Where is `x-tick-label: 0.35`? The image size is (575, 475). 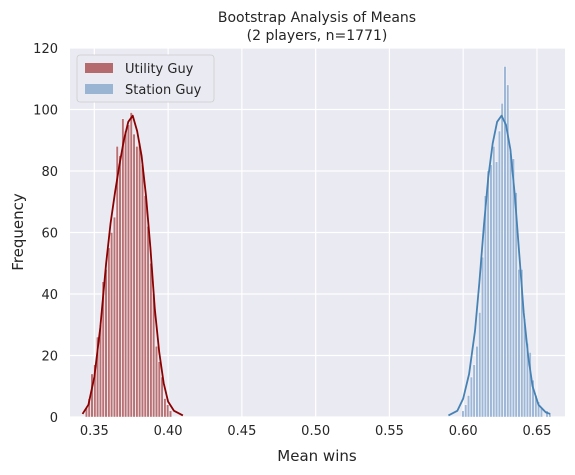 x-tick-label: 0.35 is located at coordinates (94, 431).